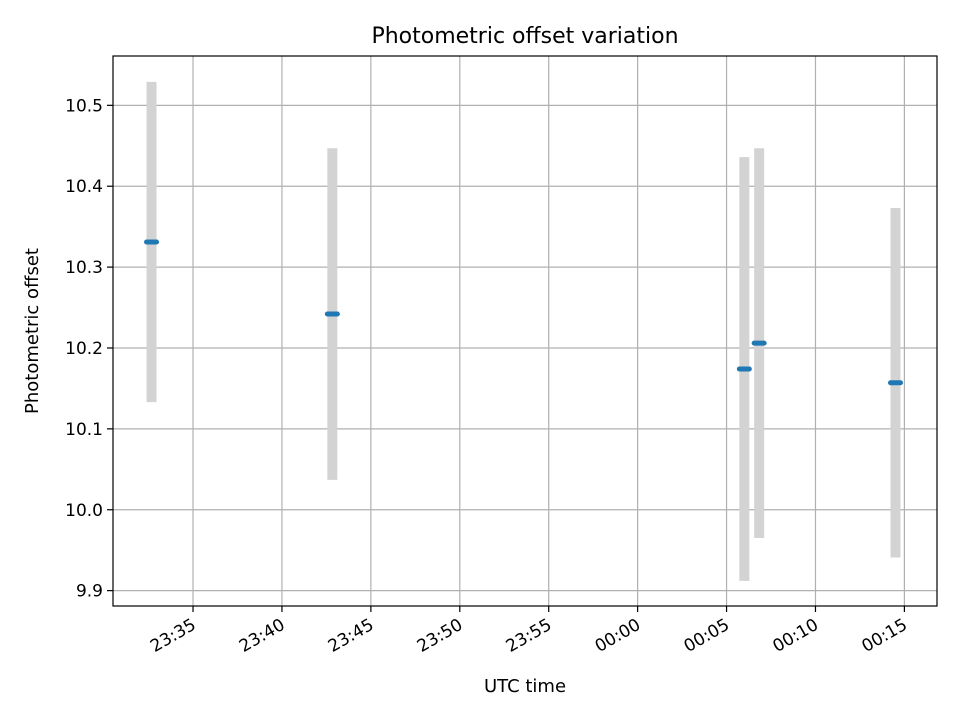  Describe the element at coordinates (529, 636) in the screenshot. I see `x-tick-label: 23:55` at that location.